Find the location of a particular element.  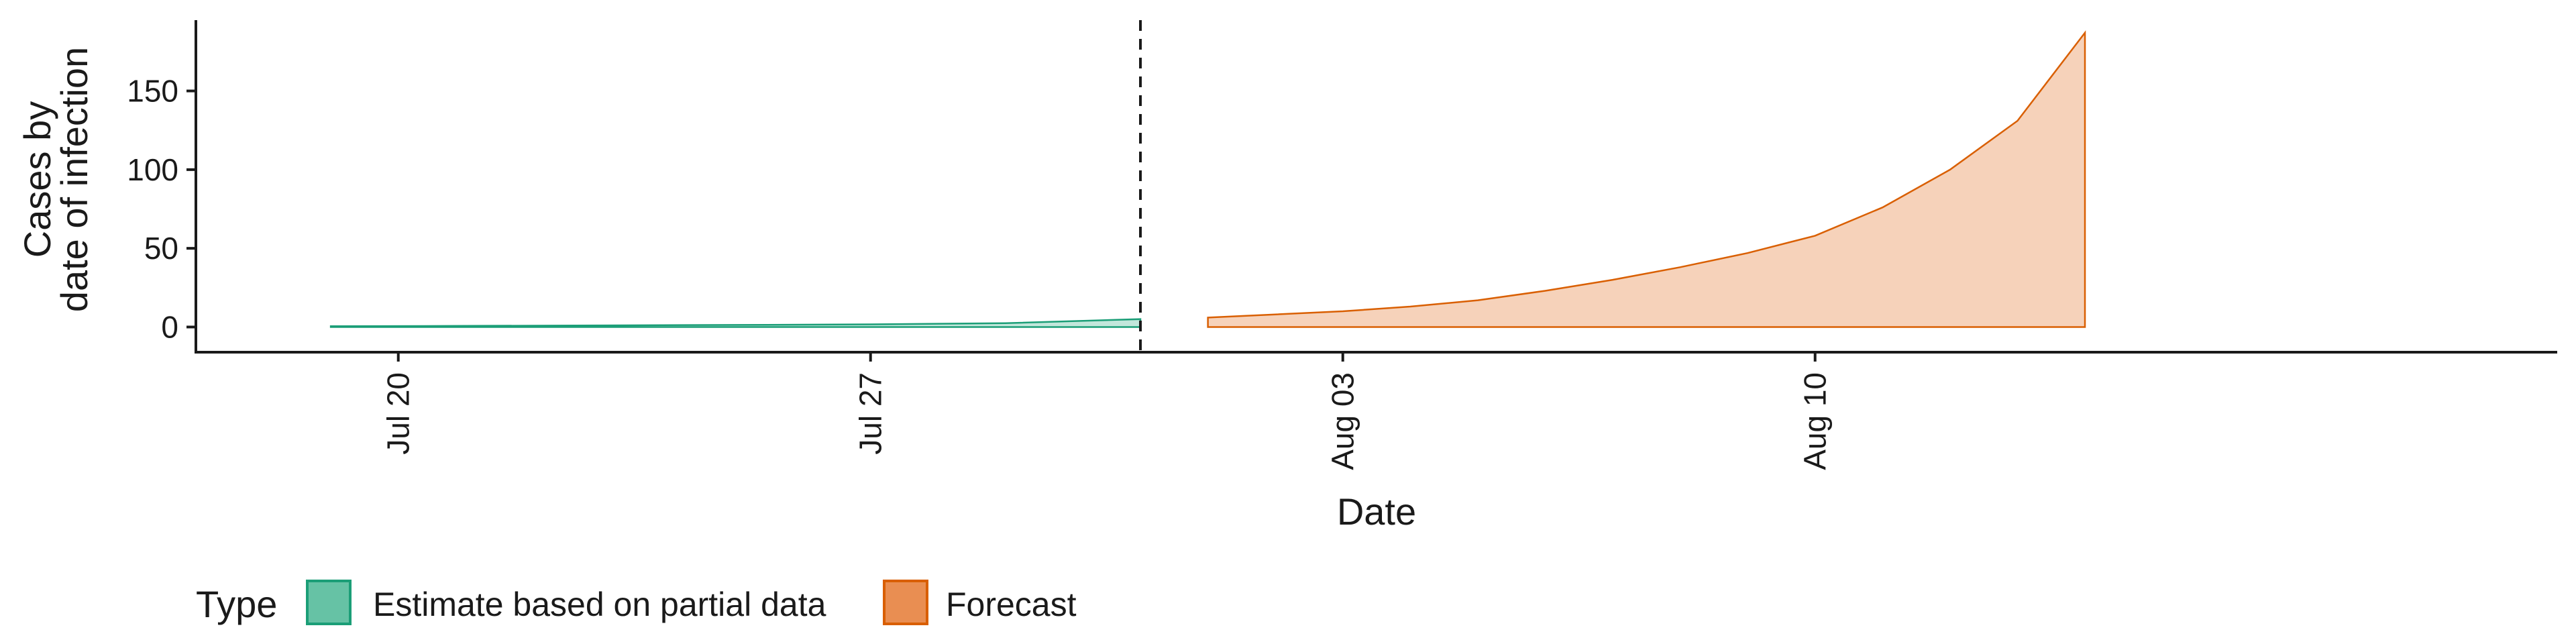

y-ticks: 0 50 100 150 is located at coordinates (161, 209).